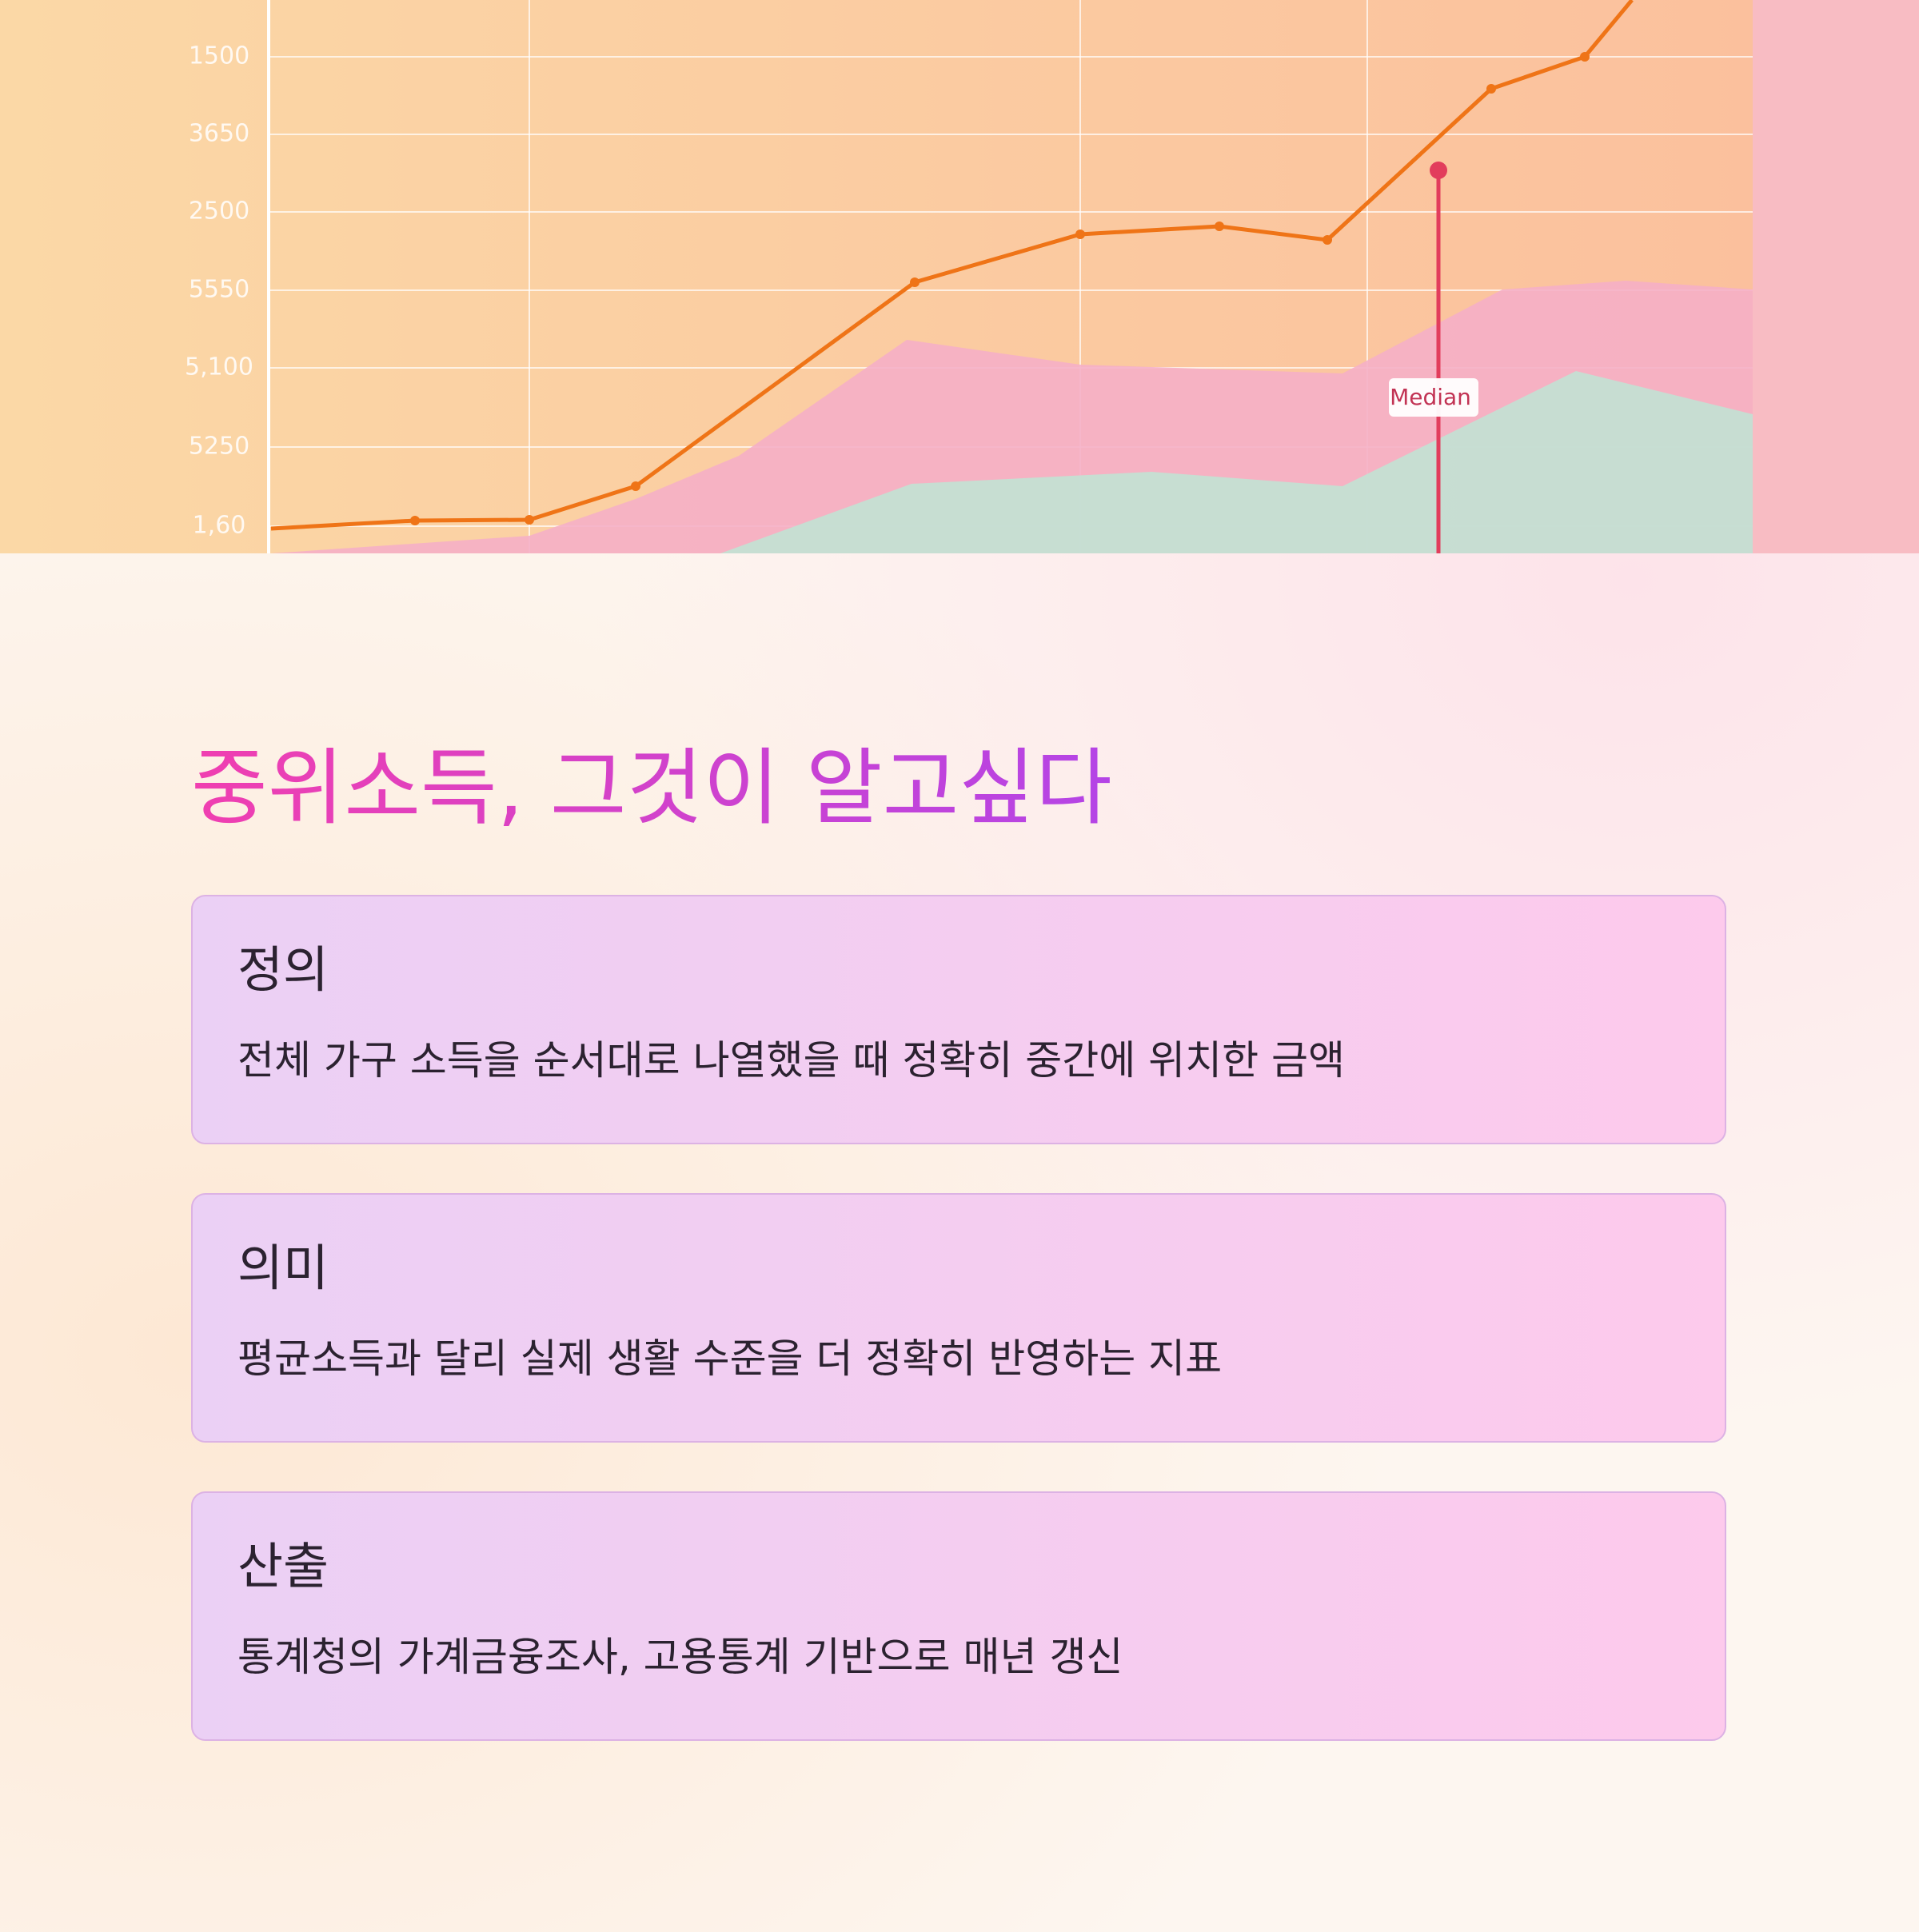 The image size is (1919, 1932). What do you see at coordinates (958, 1616) in the screenshot?
I see `card: 산출 통계청의 가계금융조사, 고용통계 기반으로 매년 갱신` at bounding box center [958, 1616].